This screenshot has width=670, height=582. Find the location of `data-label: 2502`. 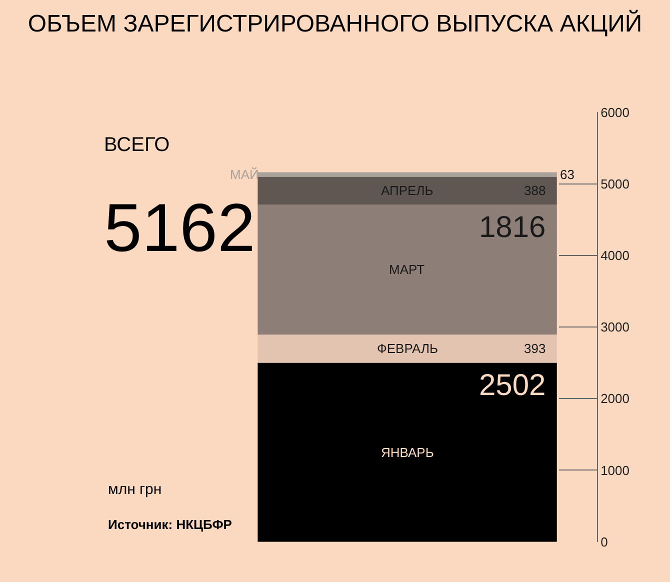

data-label: 2502 is located at coordinates (512, 385).